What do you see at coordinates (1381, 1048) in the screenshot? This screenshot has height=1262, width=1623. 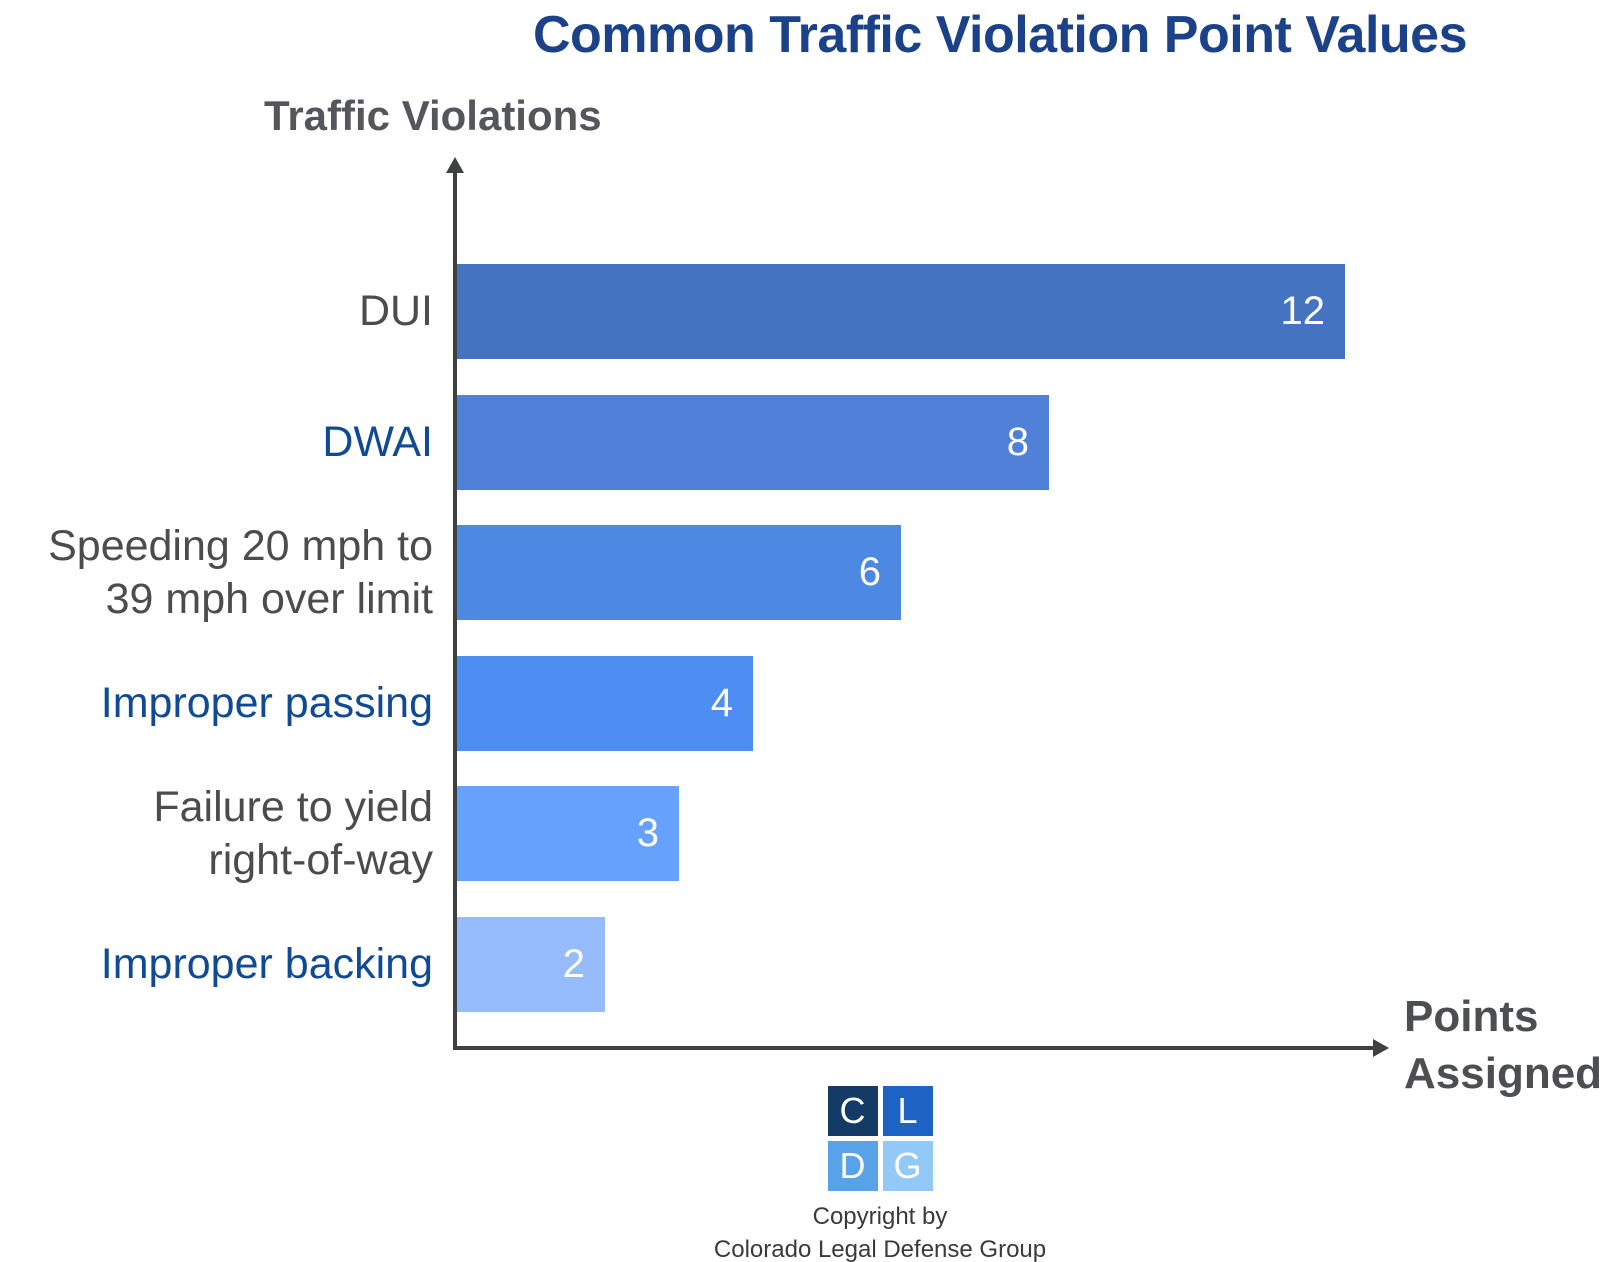 I see `x-axis-arrow-icon` at bounding box center [1381, 1048].